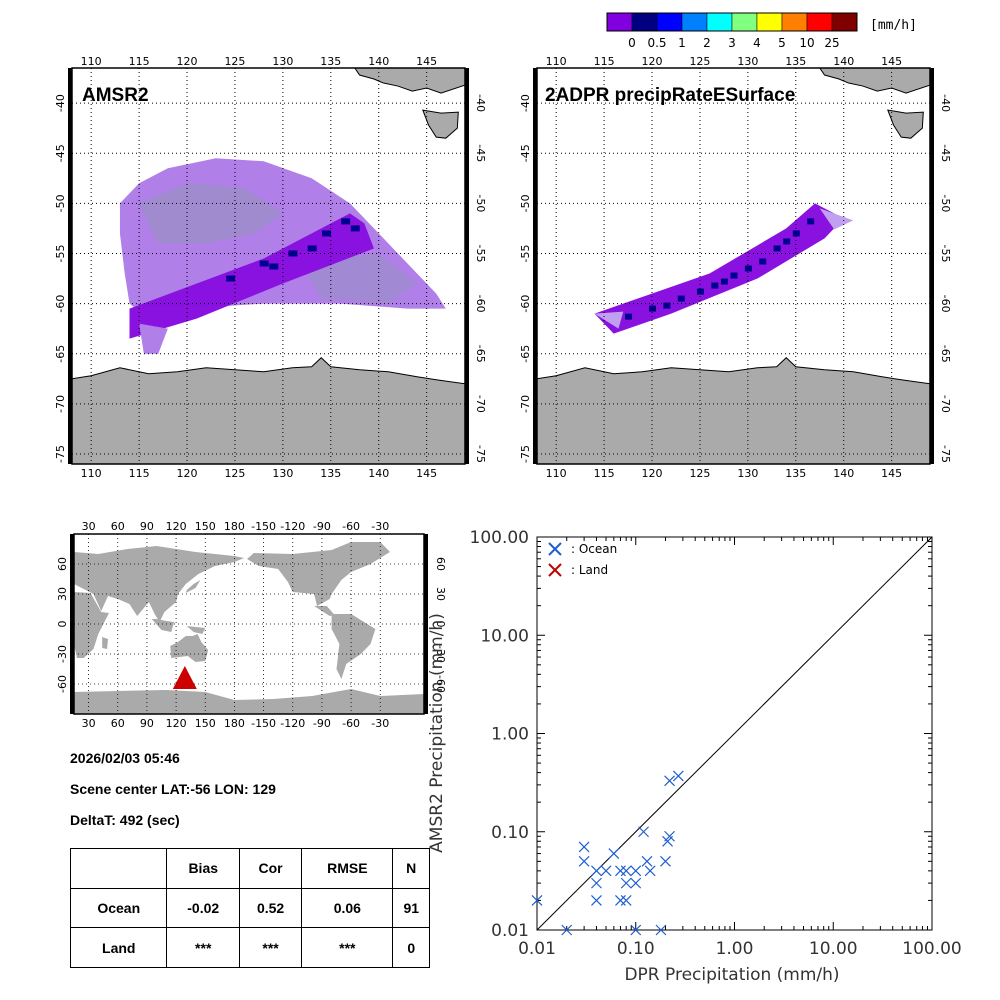  Describe the element at coordinates (480, 404) in the screenshot. I see `lat-tick-label: -70` at that location.